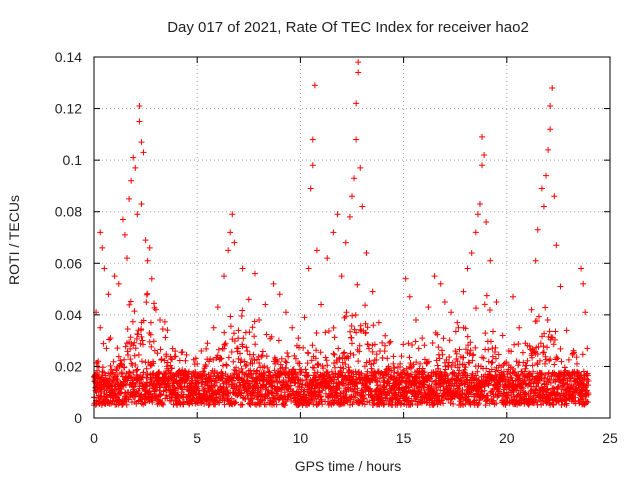 The width and height of the screenshot is (640, 480). Describe the element at coordinates (68, 366) in the screenshot. I see `y-tick-label: 0.02` at that location.